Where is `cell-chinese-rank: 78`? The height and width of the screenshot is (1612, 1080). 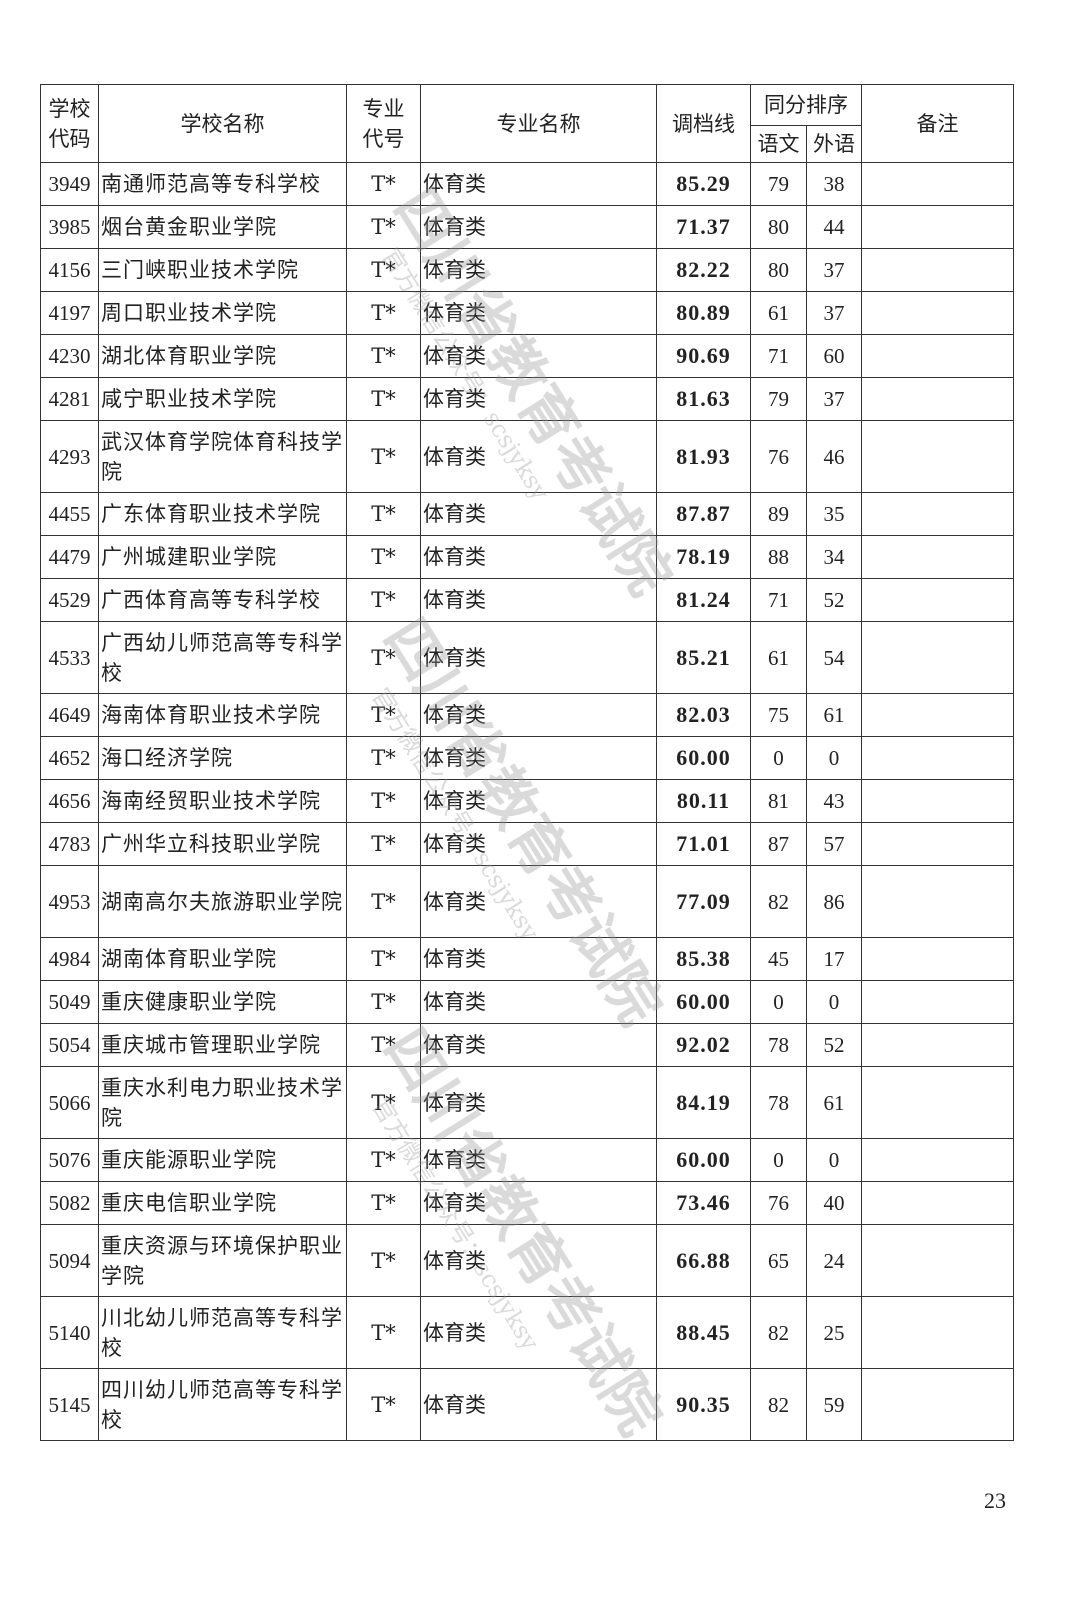
cell-chinese-rank: 78 is located at coordinates (778, 1102).